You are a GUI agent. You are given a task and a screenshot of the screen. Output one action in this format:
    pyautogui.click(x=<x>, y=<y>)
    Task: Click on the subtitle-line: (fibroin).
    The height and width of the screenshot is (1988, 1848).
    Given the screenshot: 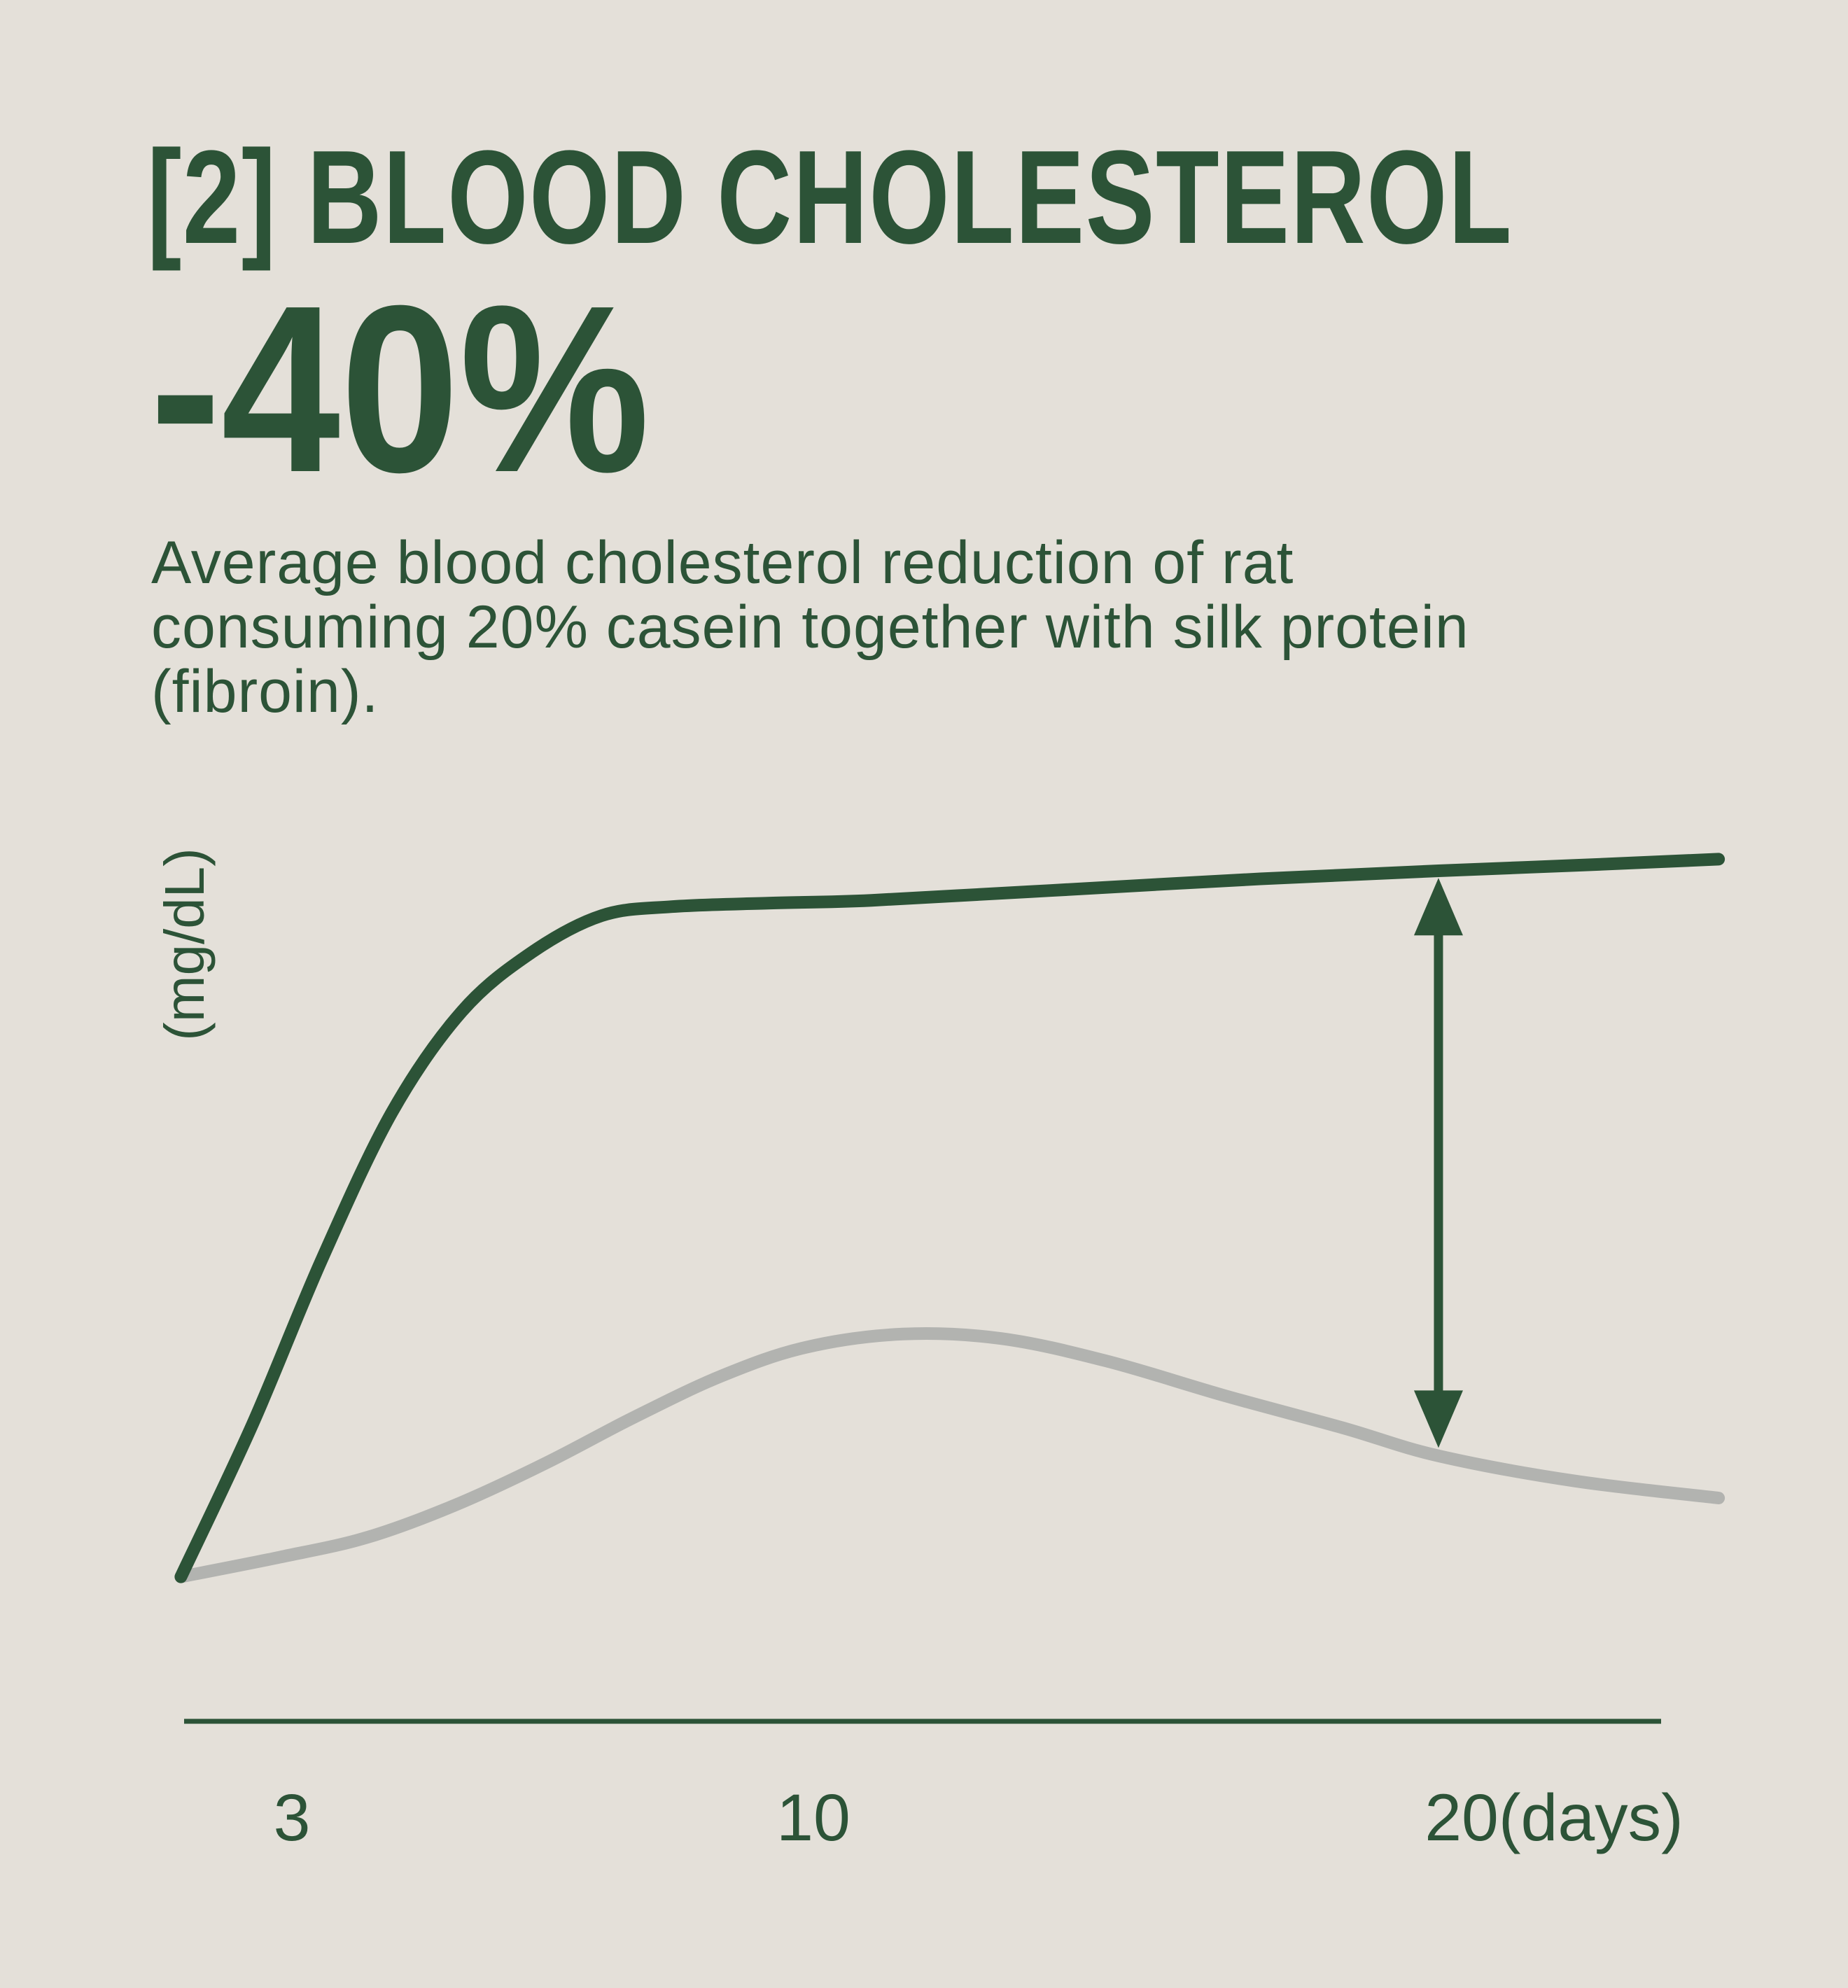 What is the action you would take?
    pyautogui.click(x=265, y=691)
    